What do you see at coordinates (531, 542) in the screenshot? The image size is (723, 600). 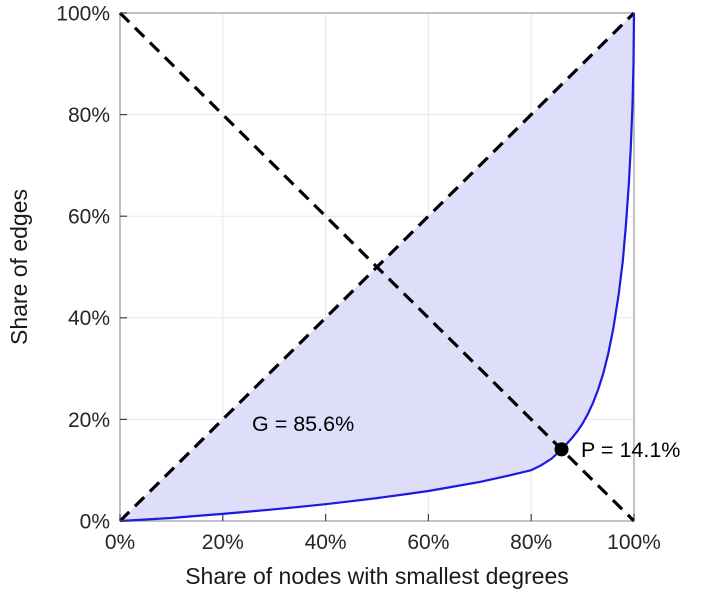 I see `x-tick-label: 80%` at bounding box center [531, 542].